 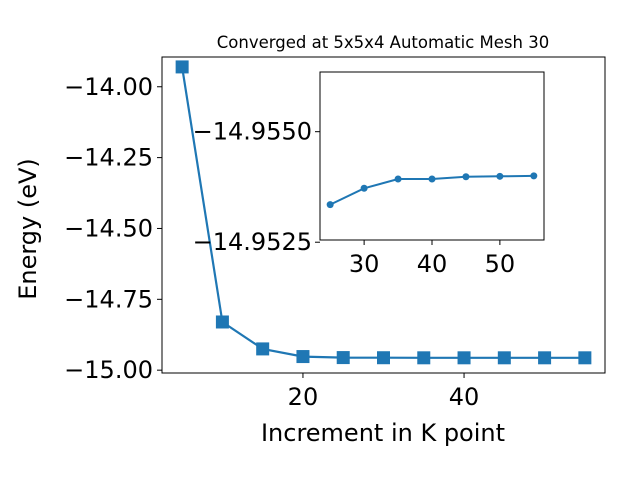 I want to click on y-axis-label: Energy (eV), so click(x=28, y=229).